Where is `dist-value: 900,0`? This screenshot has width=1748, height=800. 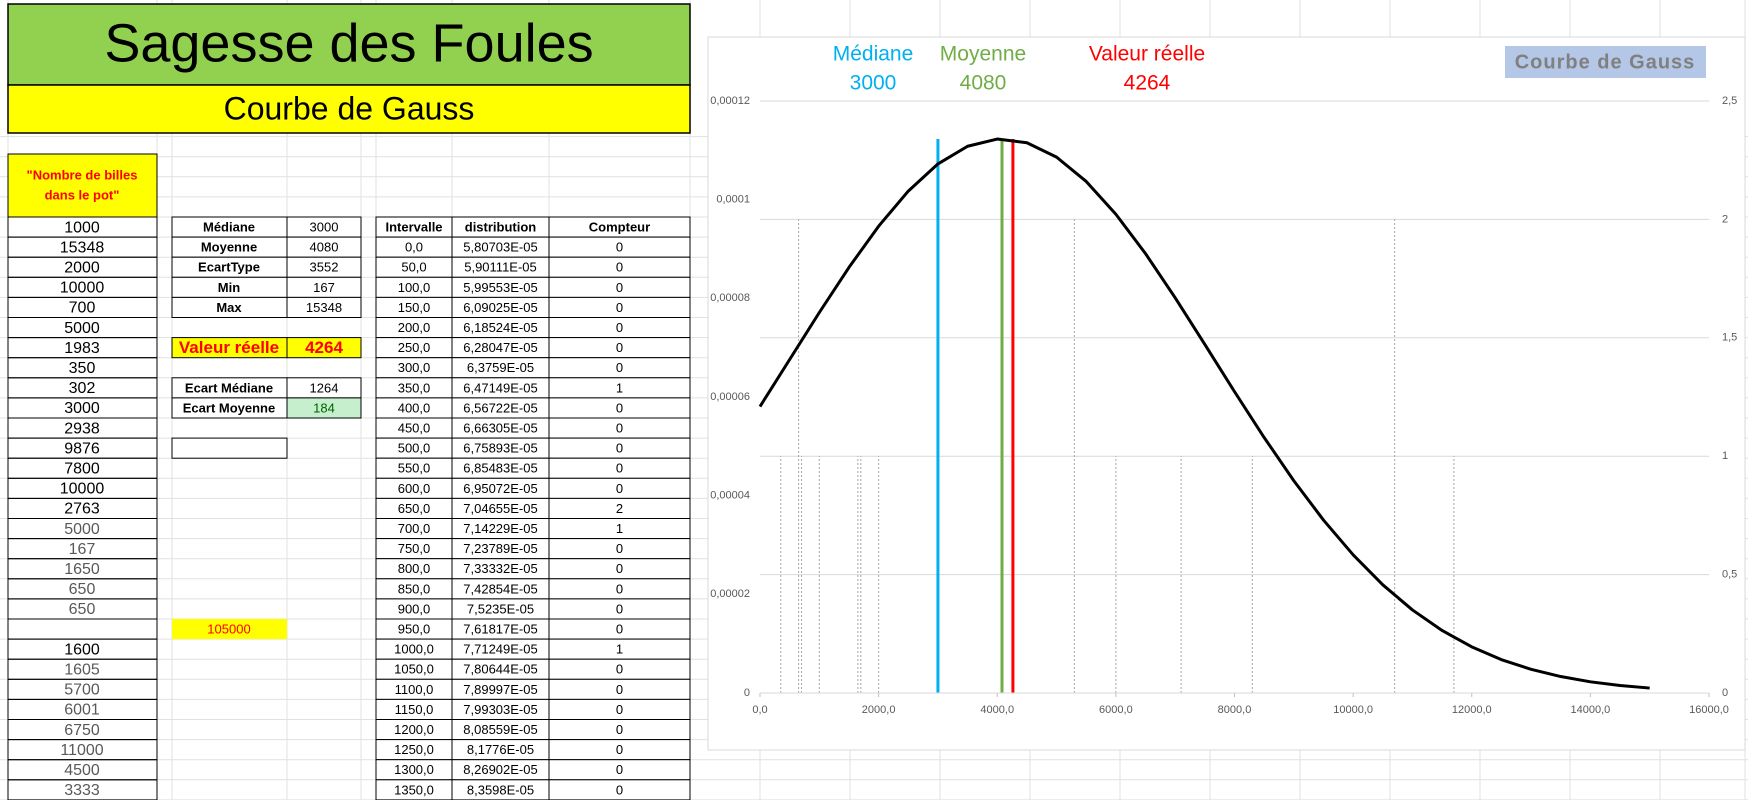
dist-value: 900,0 is located at coordinates (414, 608).